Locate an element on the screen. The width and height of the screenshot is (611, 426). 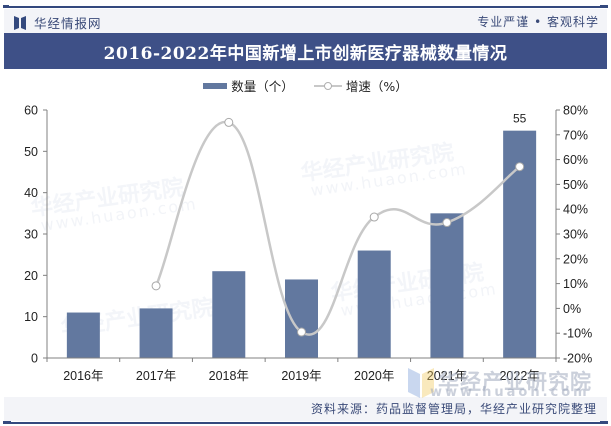
top-rule-cap-right is located at coordinates (604, 6).